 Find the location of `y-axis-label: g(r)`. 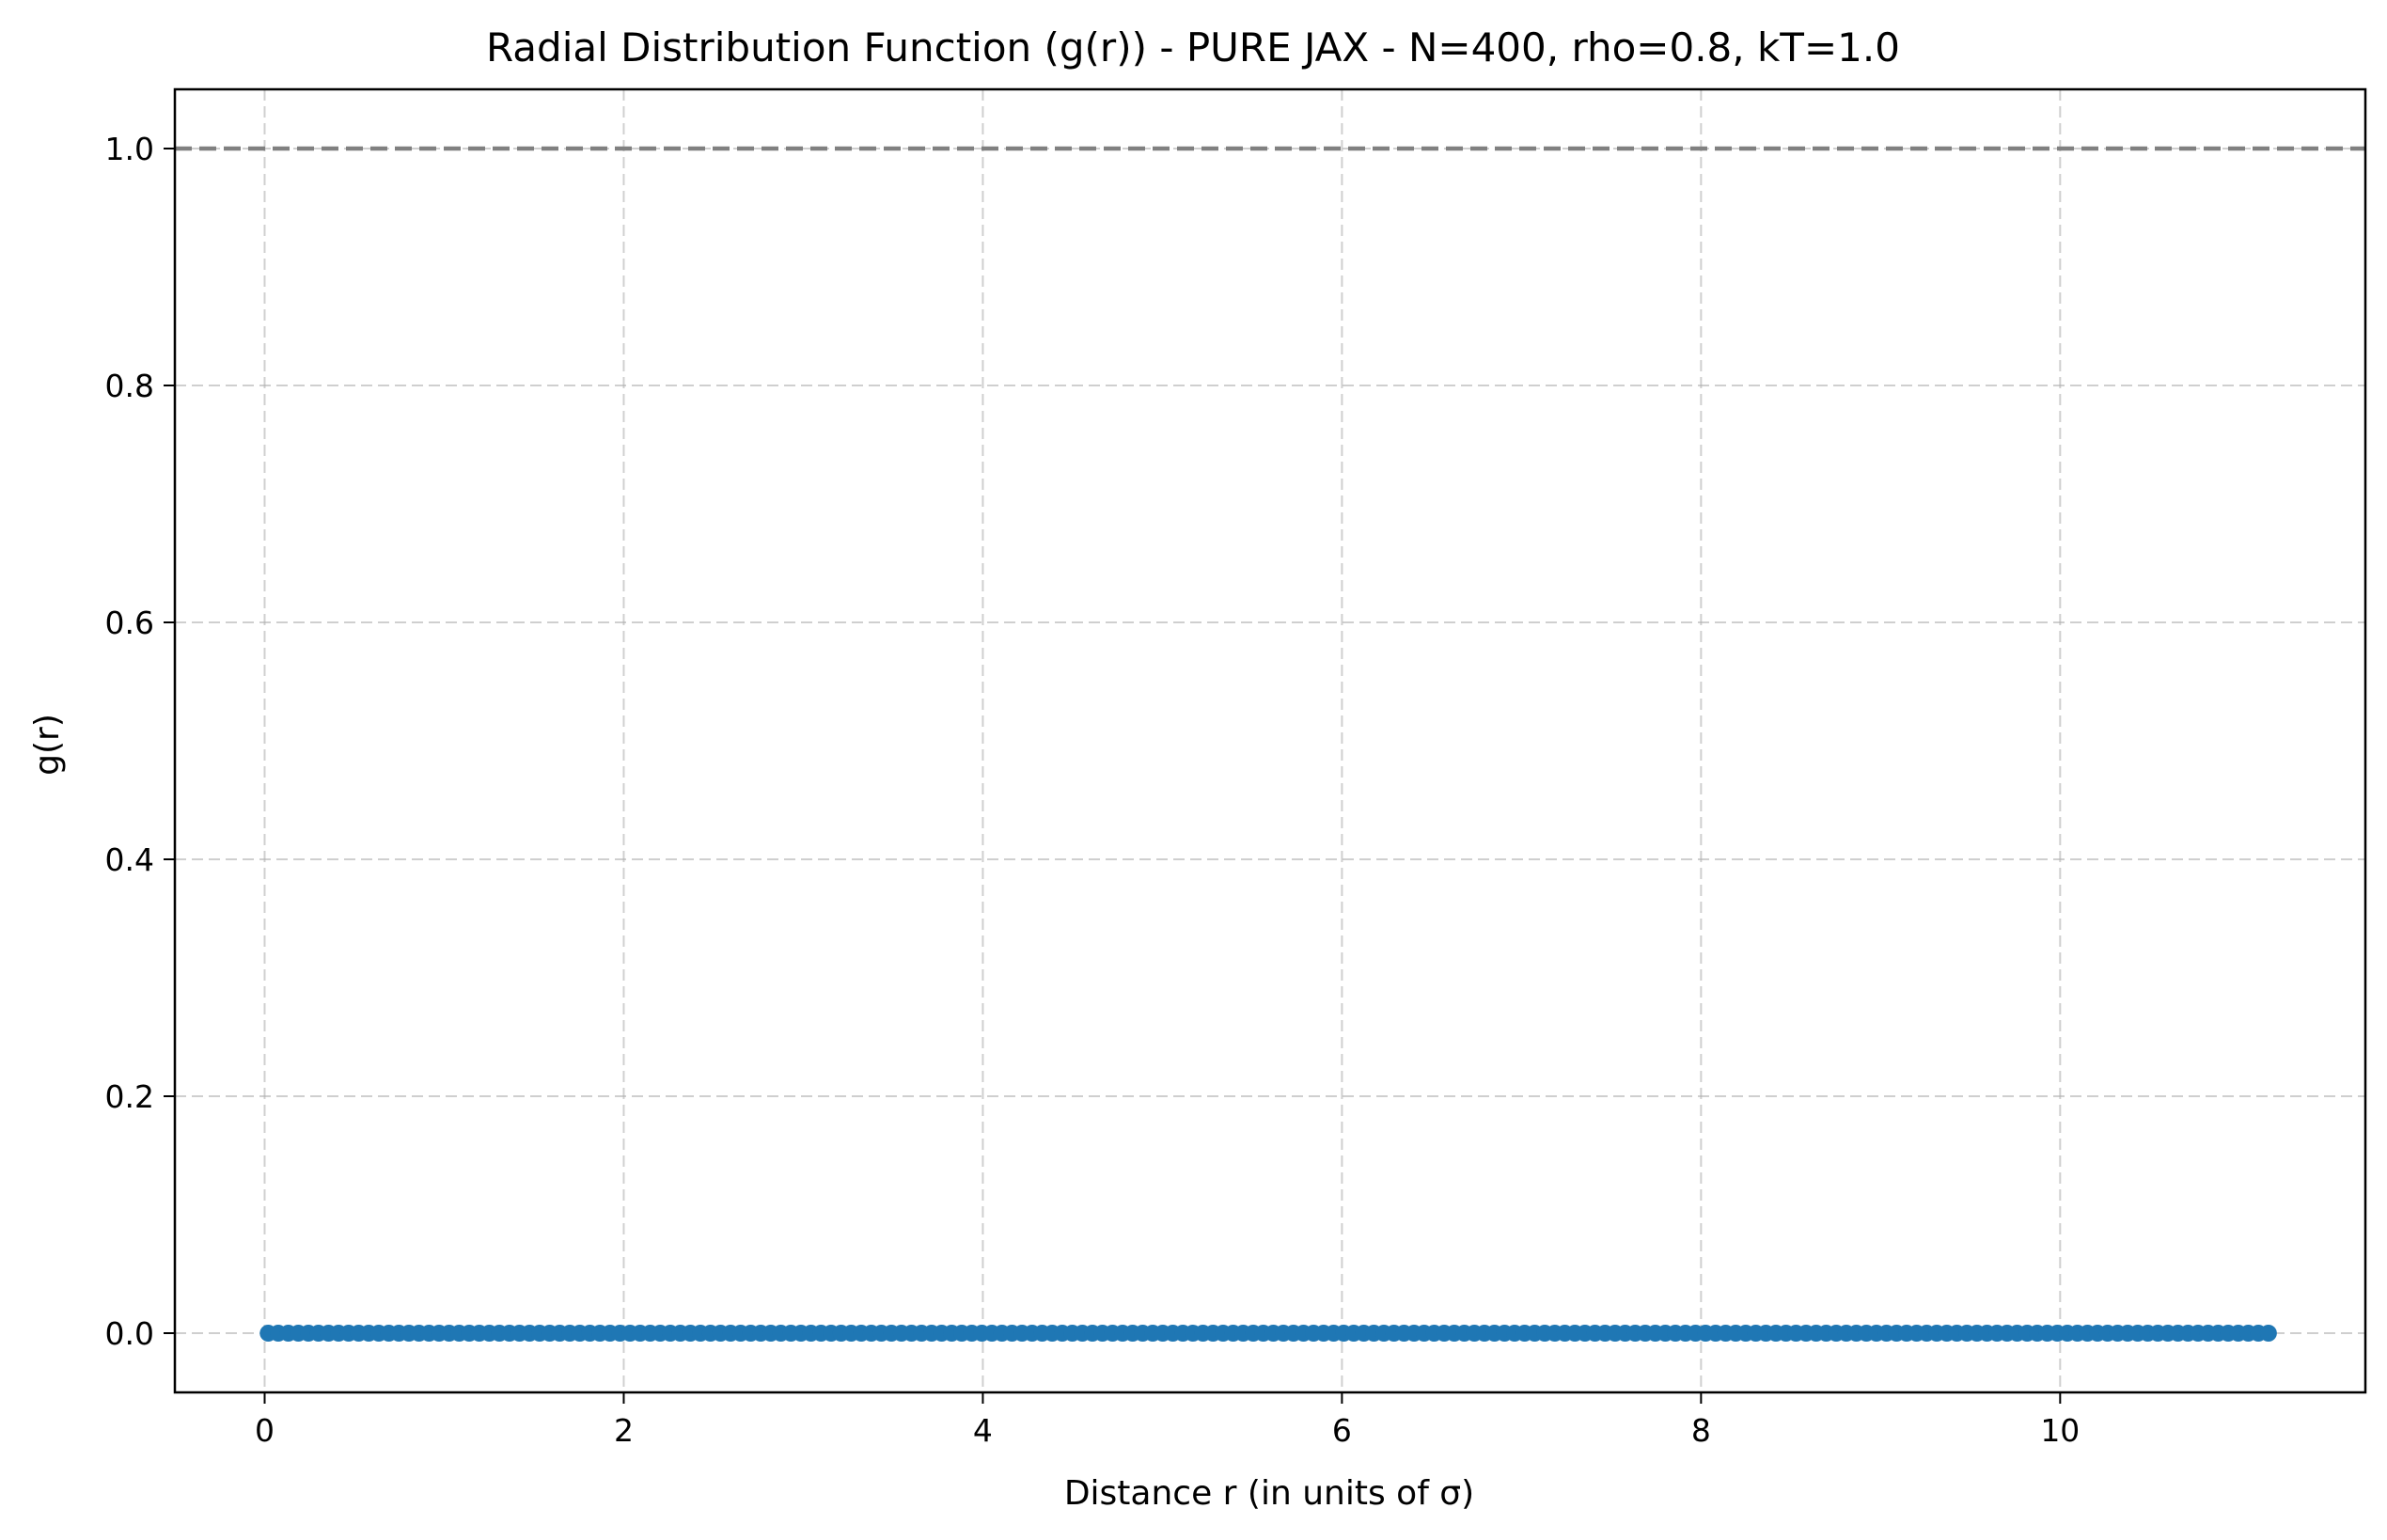

y-axis-label: g(r) is located at coordinates (47, 745).